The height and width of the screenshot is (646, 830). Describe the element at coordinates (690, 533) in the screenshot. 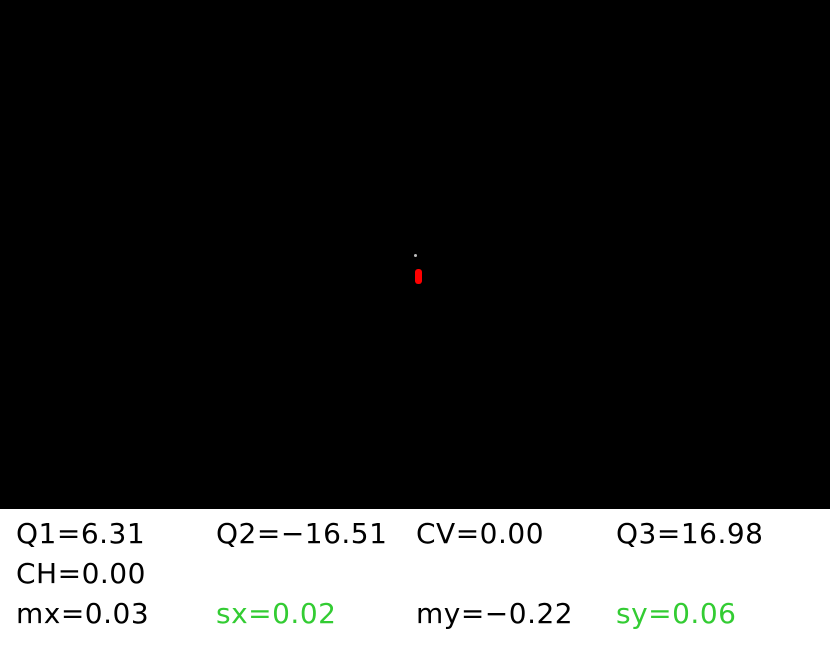

I see `readout-q3: Q3=16.98` at that location.